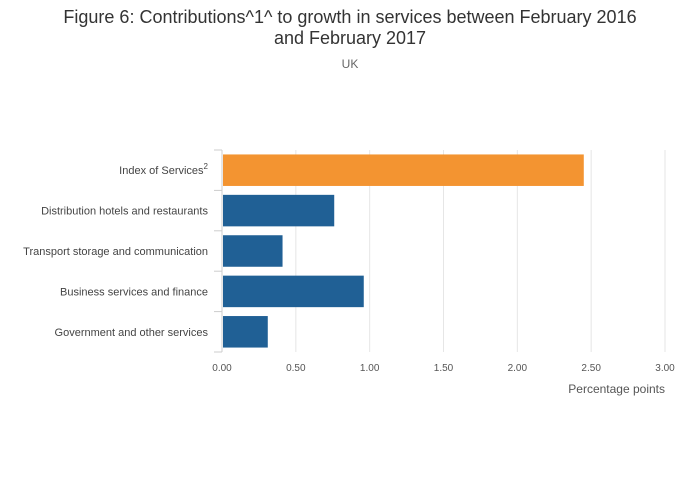 Image resolution: width=700 pixels, height=502 pixels. I want to click on category-label-superscript: 2, so click(206, 166).